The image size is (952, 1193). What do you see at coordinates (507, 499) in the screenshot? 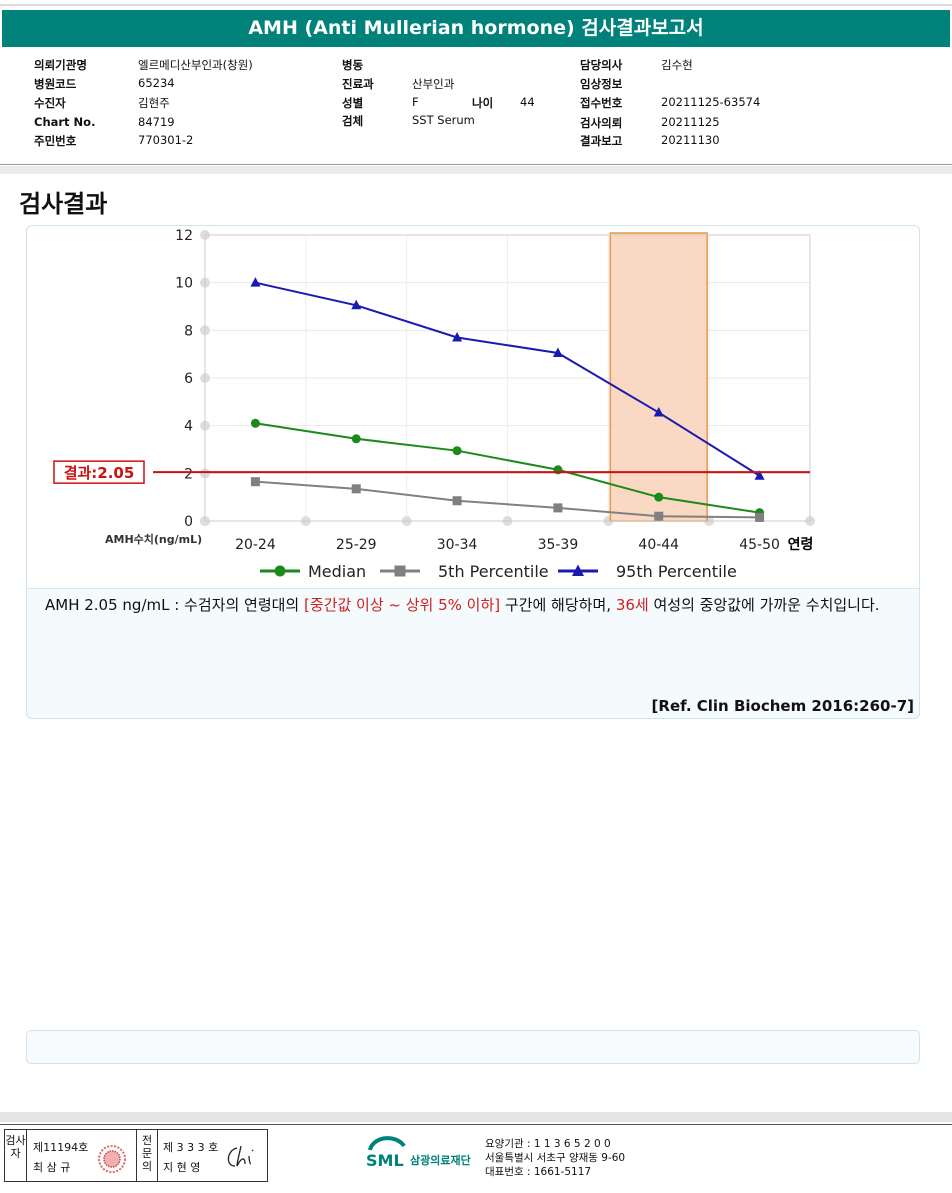
I see `series-line-5th-percentile` at bounding box center [507, 499].